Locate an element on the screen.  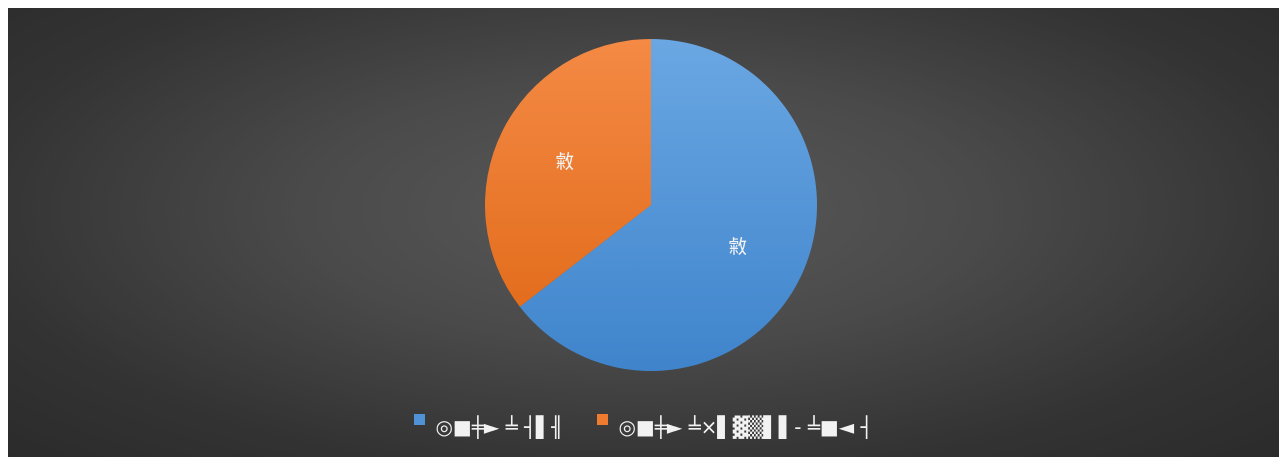
legend-item-1: ◎■╪► ╧ ┤▌╢ is located at coordinates (488, 427).